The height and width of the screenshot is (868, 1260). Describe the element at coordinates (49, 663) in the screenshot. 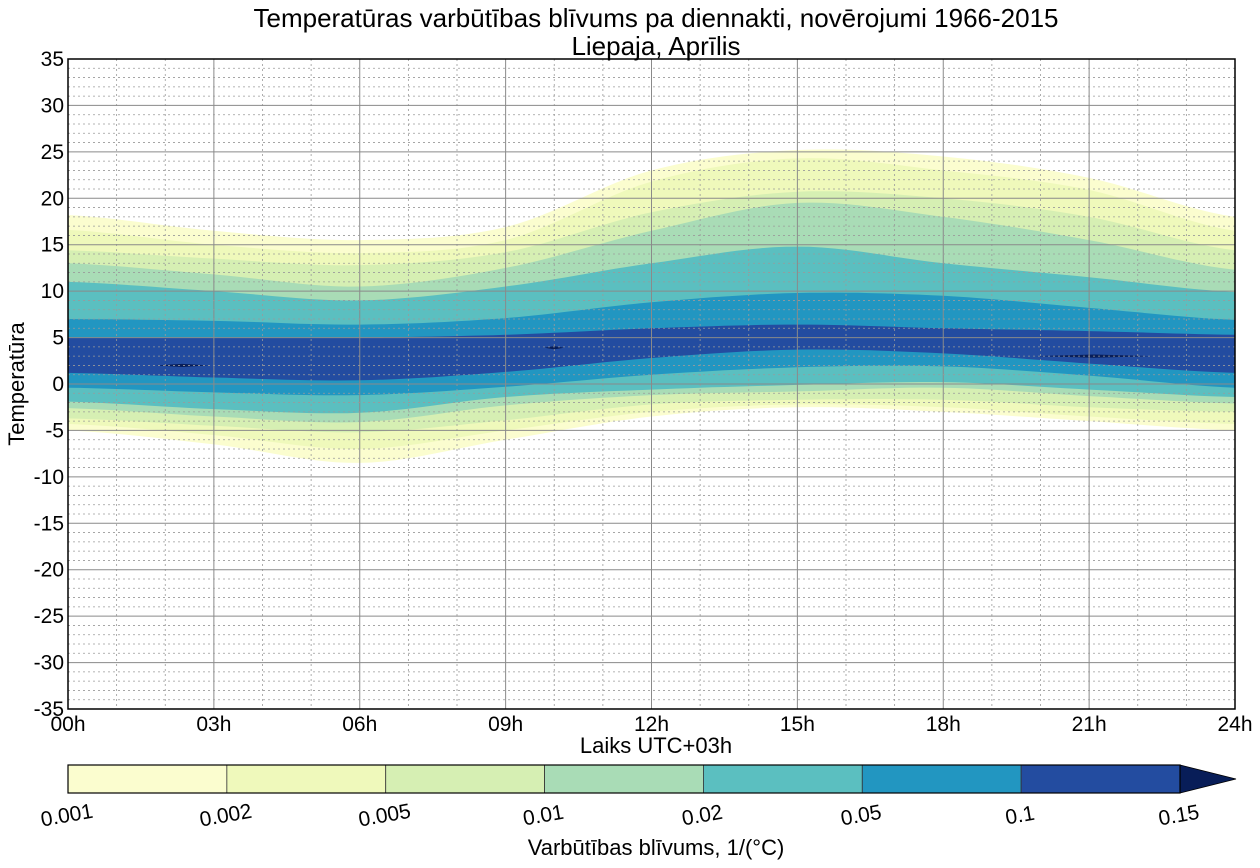

I see `y-tick-label: -30` at that location.